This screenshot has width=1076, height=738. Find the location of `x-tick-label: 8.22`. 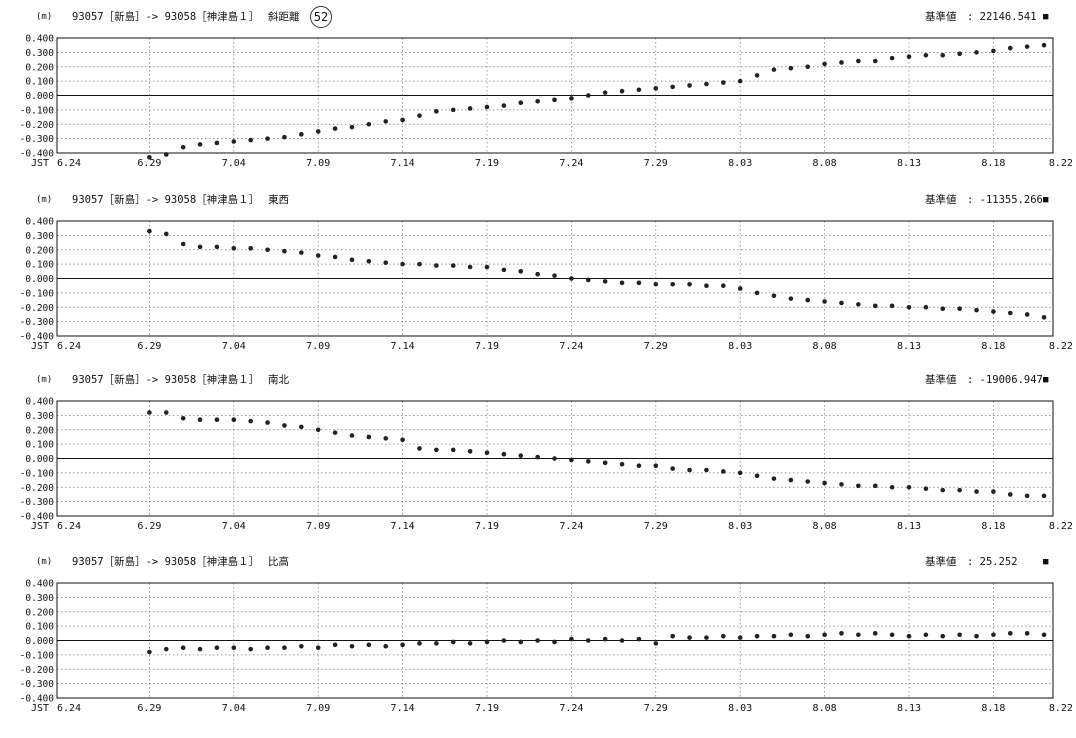

x-tick-label: 8.22 is located at coordinates (1061, 163).